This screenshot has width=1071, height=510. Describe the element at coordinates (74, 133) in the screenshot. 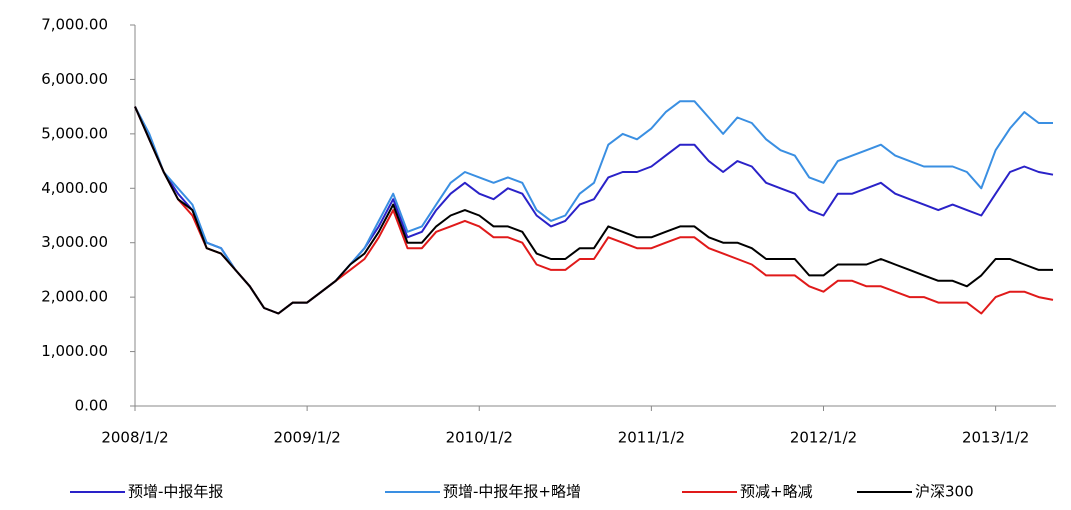

I see `y-tick-label: 5,000.00` at that location.